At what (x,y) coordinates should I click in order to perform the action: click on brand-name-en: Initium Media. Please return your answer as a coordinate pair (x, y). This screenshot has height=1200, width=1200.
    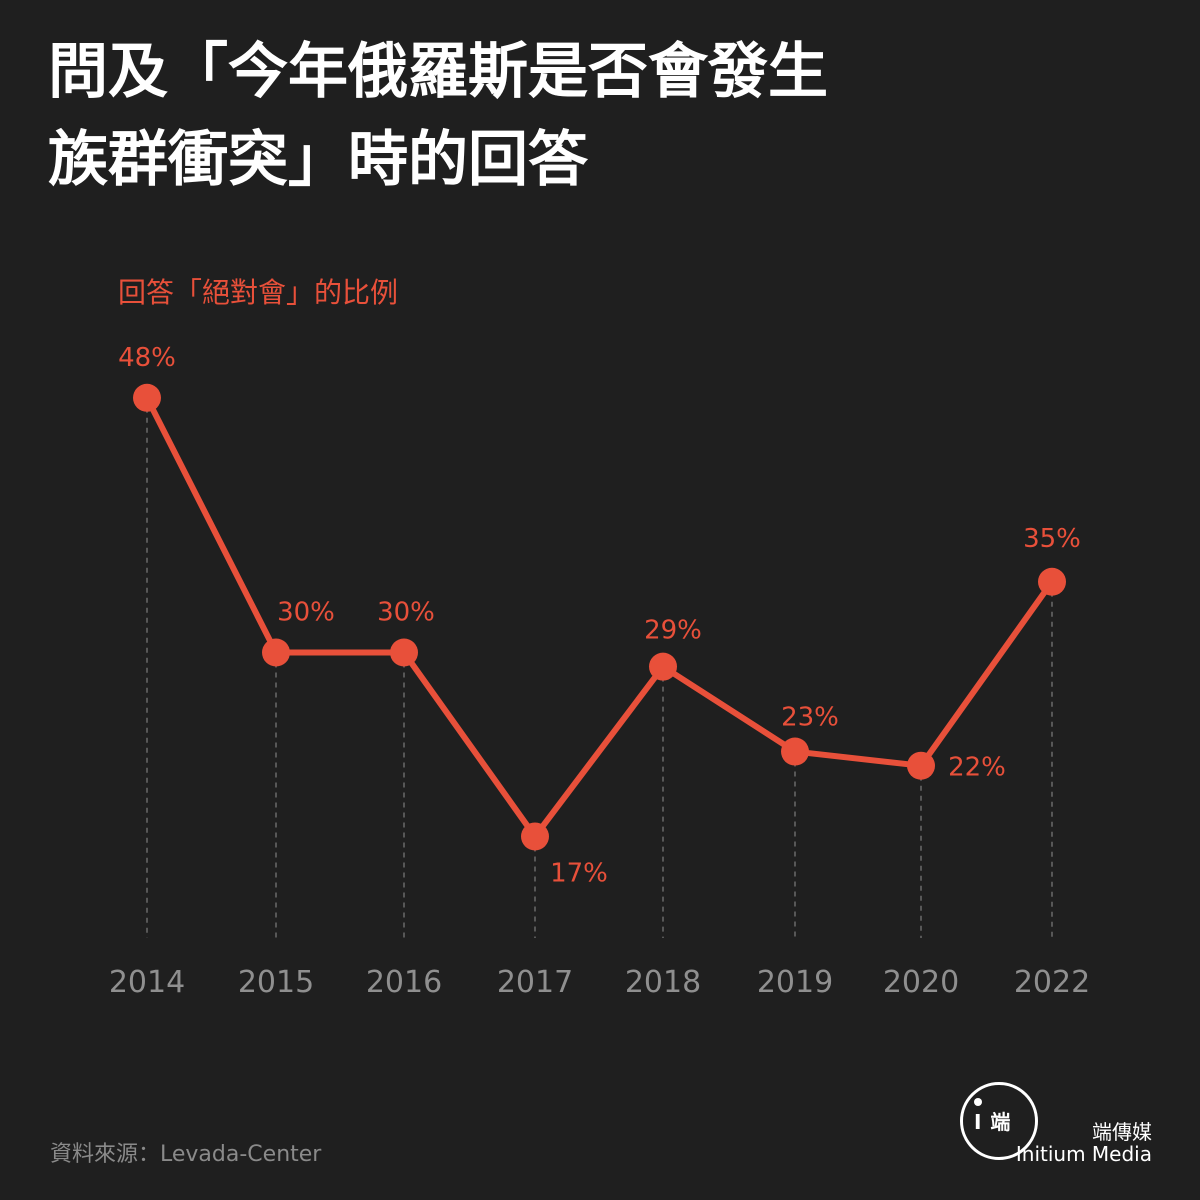
    Looking at the image, I should click on (1083, 1154).